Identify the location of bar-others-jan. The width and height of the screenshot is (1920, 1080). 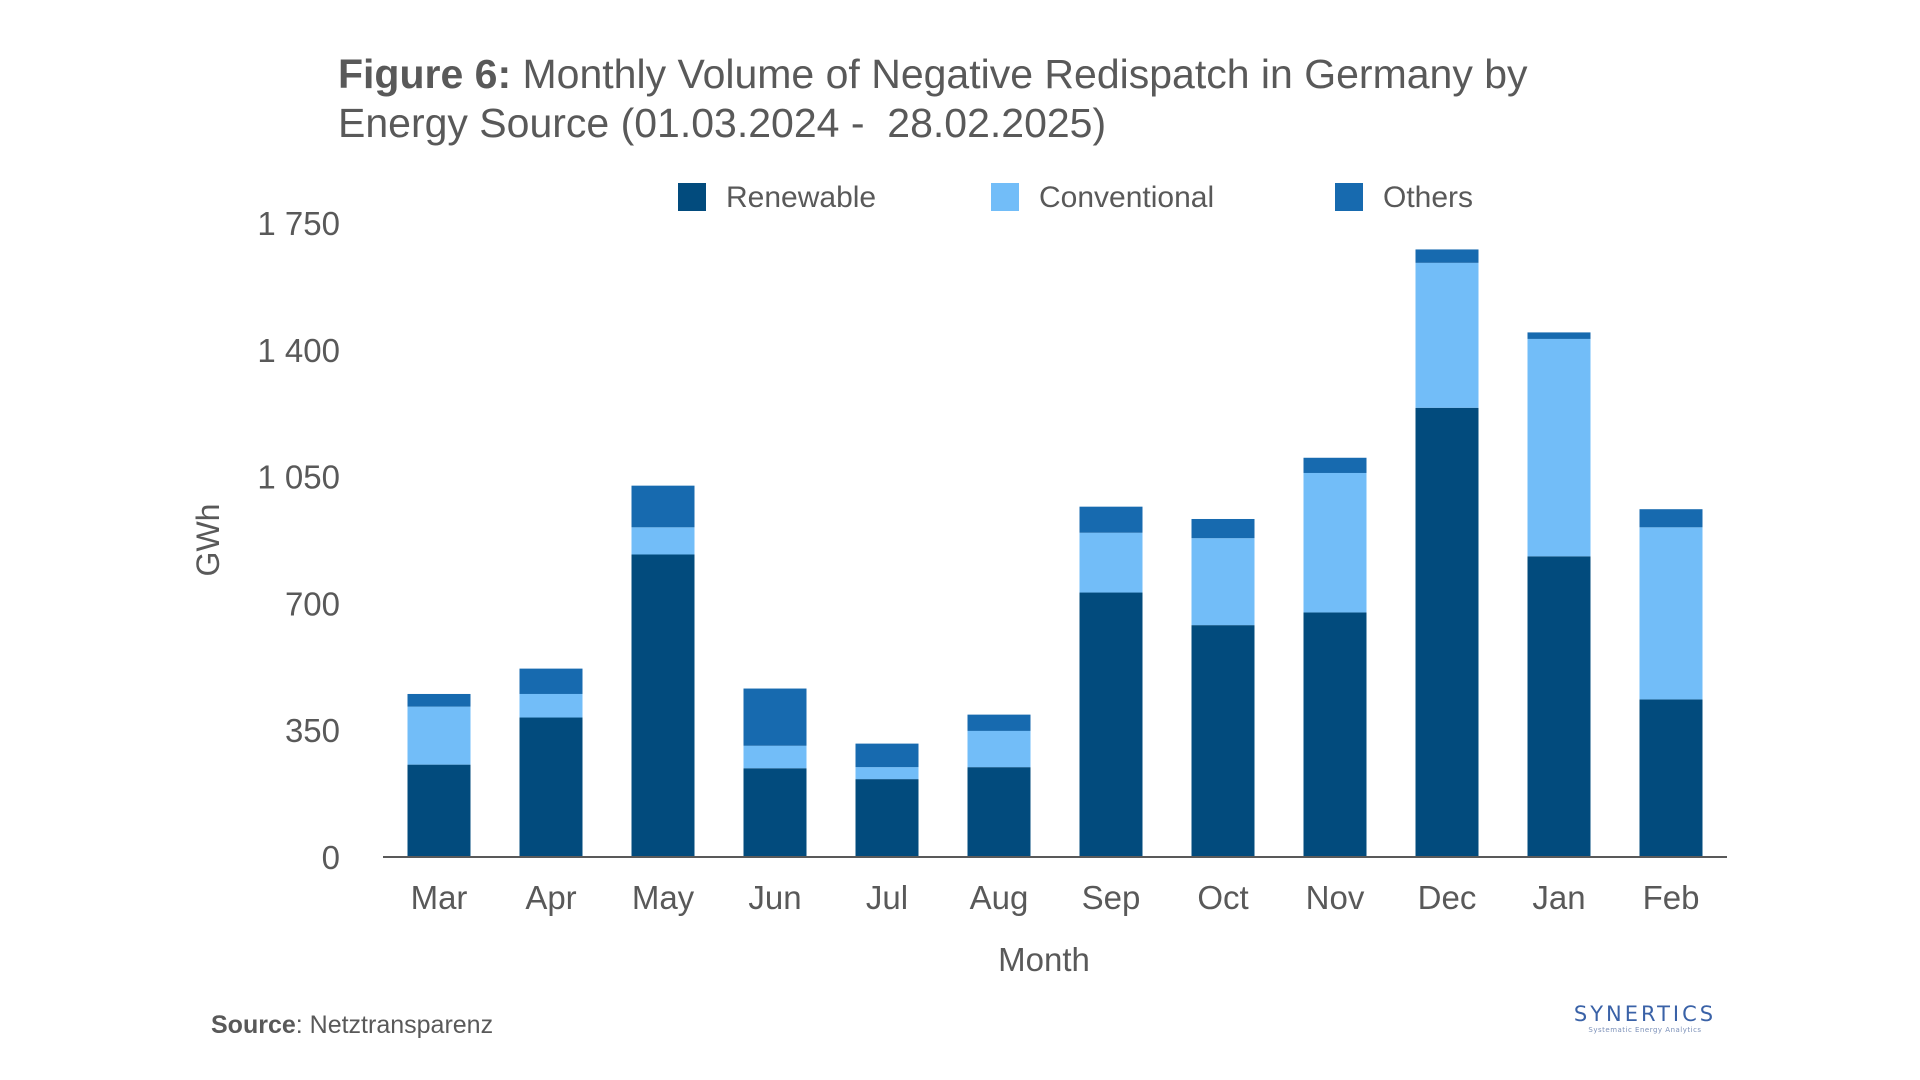
(1559, 335).